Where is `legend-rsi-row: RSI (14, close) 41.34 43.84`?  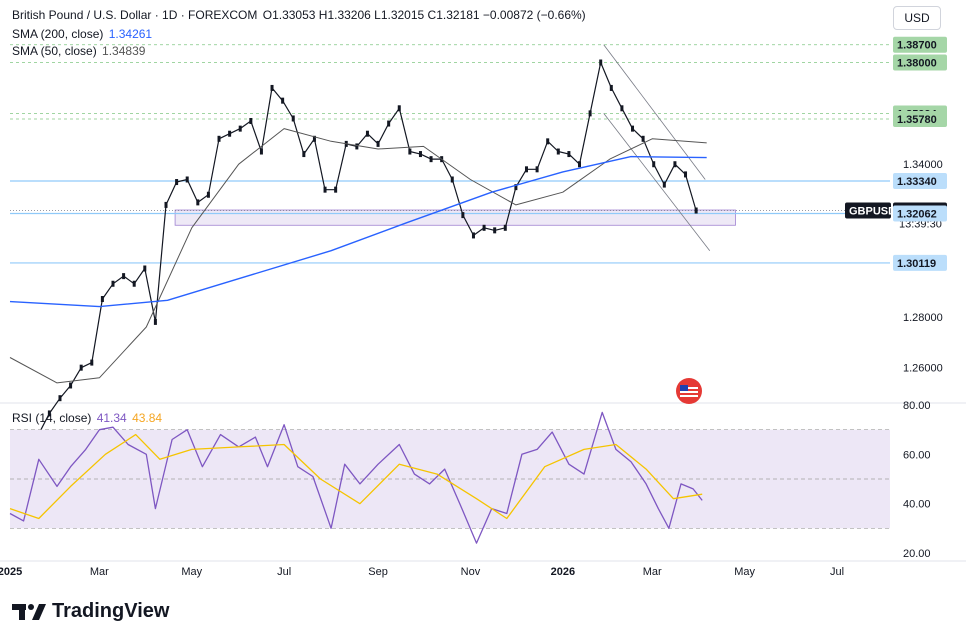
legend-rsi-row: RSI (14, close) 41.34 43.84 is located at coordinates (88, 418).